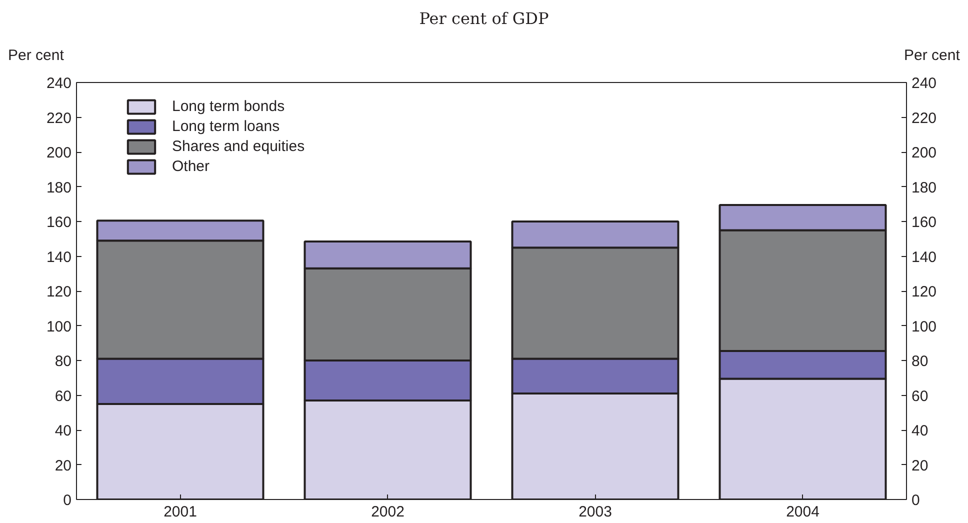 This screenshot has height=523, width=968. What do you see at coordinates (59, 153) in the screenshot?
I see `y-tick-label: 200` at bounding box center [59, 153].